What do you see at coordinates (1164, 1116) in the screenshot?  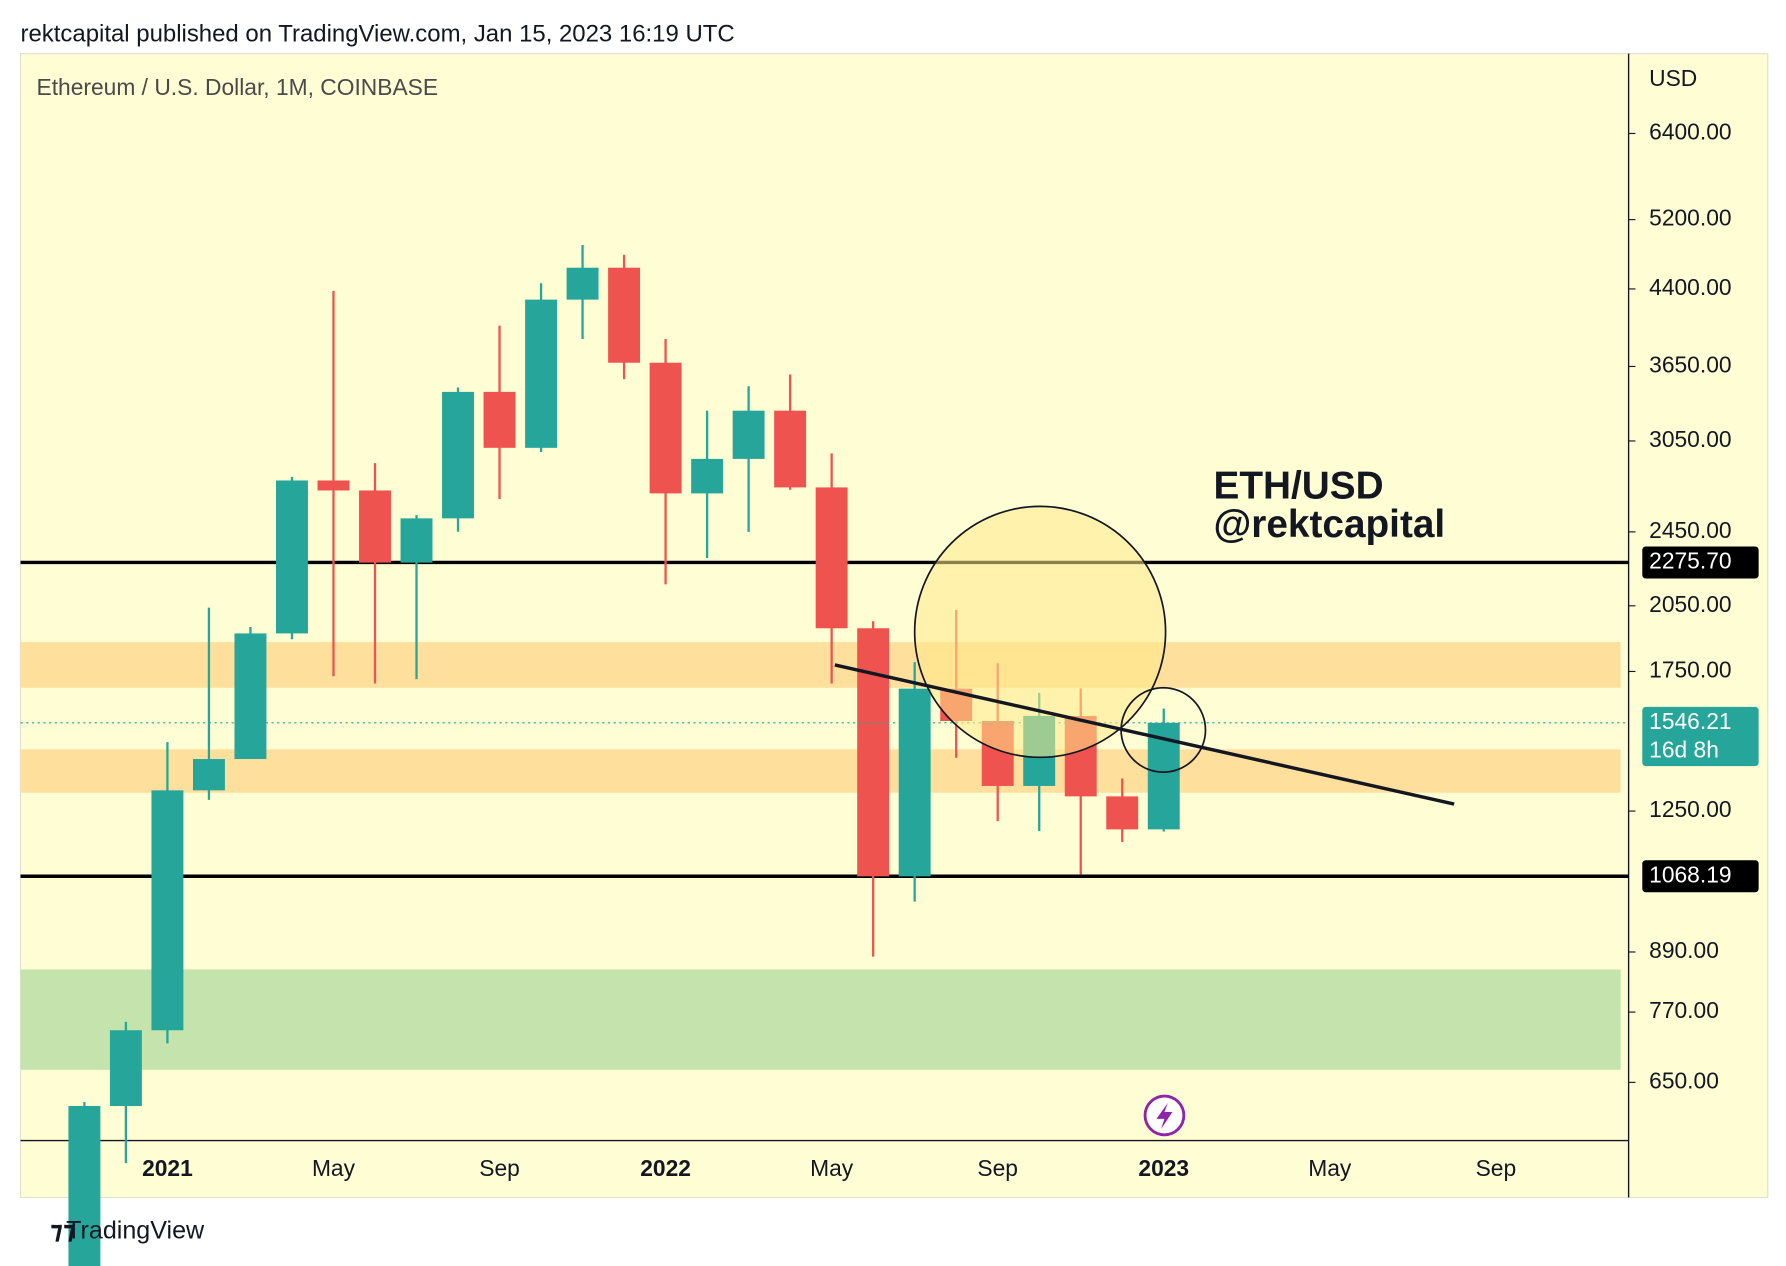 I see `event-icon-bolt` at bounding box center [1164, 1116].